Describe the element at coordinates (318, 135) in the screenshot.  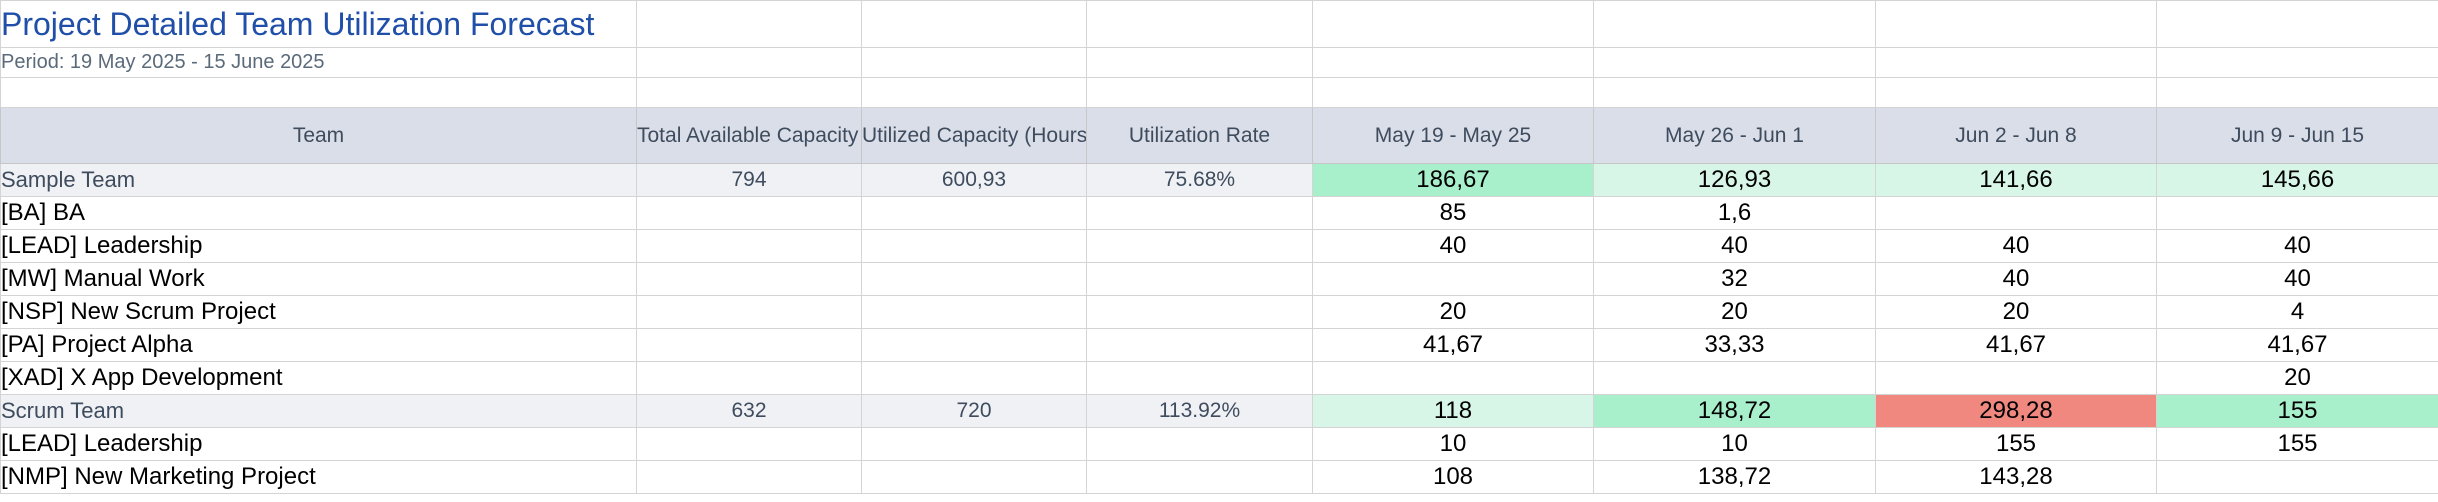
I see `header-team: Team` at that location.